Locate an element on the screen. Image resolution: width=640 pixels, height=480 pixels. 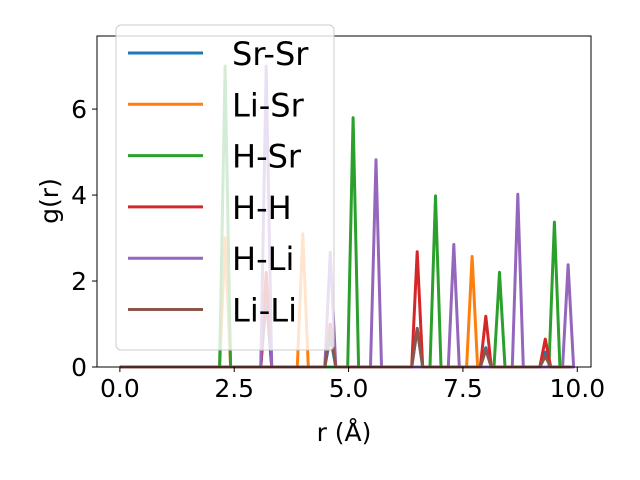
y-axis: 0 2 4 6 is located at coordinates (84, 238).